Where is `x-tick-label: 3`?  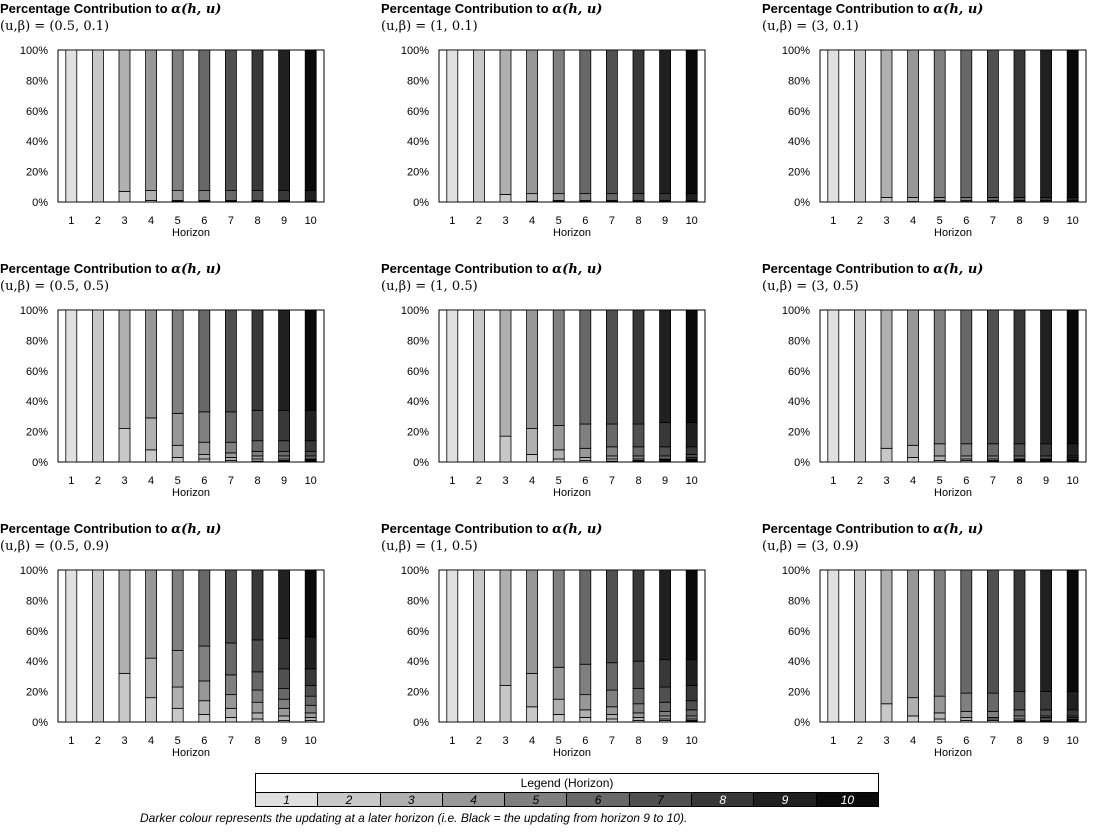
x-tick-label: 3 is located at coordinates (124, 741).